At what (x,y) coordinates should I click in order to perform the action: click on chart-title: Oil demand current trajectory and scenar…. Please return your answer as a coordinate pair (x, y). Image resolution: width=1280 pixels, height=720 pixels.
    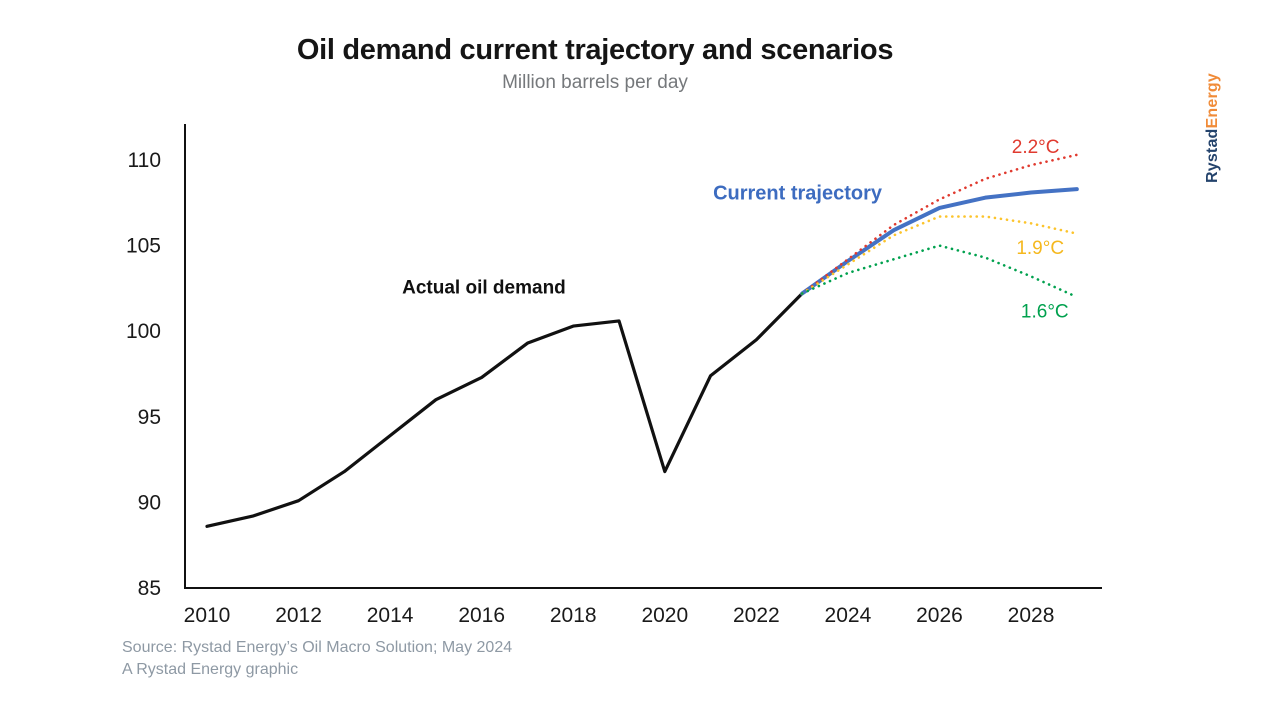
    Looking at the image, I should click on (595, 50).